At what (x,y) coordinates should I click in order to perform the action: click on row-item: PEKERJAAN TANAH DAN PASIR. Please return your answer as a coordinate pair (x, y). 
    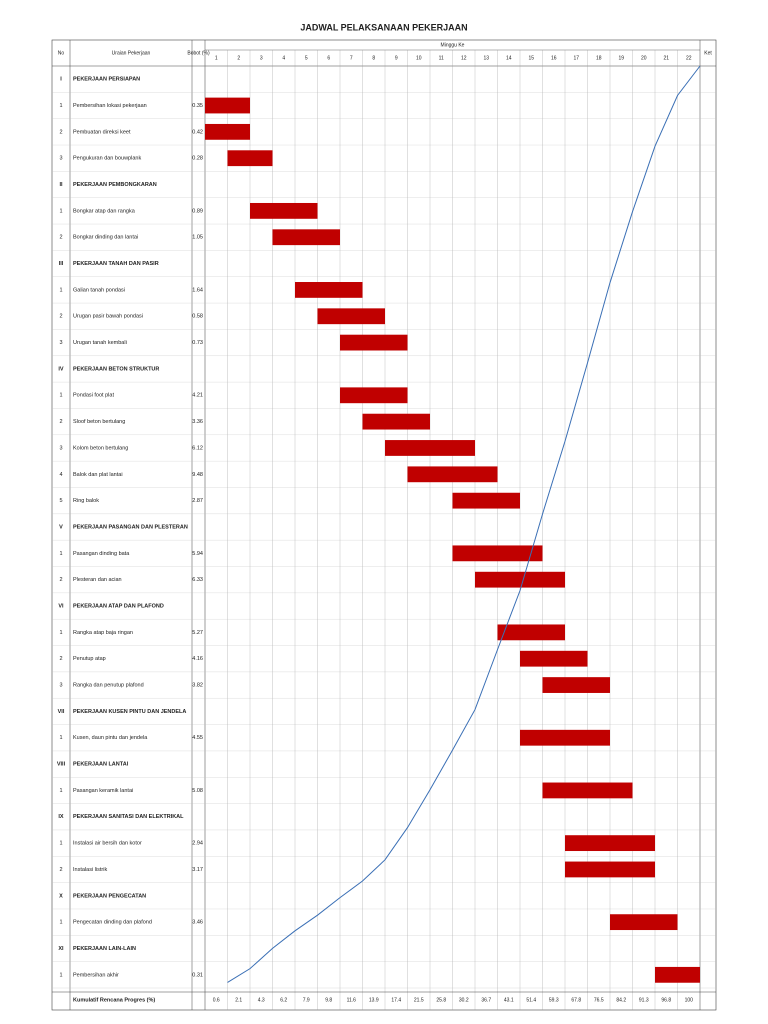
    Looking at the image, I should click on (116, 264).